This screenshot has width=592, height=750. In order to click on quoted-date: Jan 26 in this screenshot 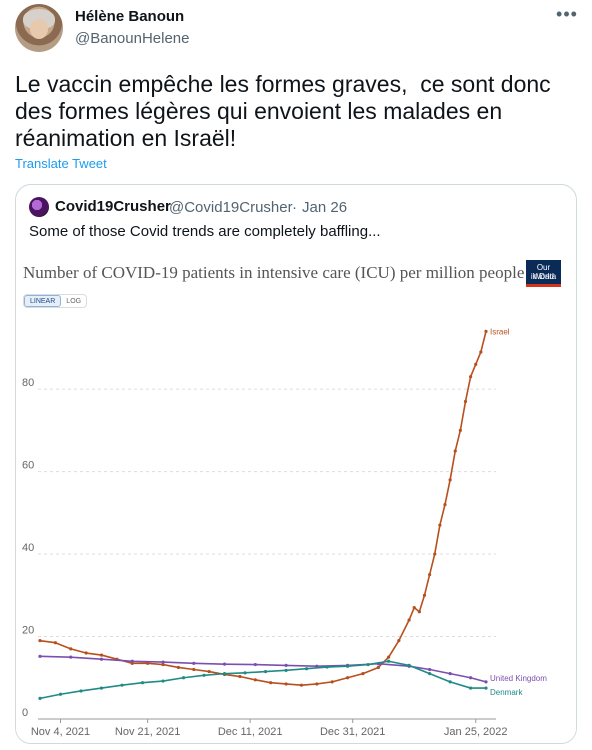, I will do `click(325, 207)`.